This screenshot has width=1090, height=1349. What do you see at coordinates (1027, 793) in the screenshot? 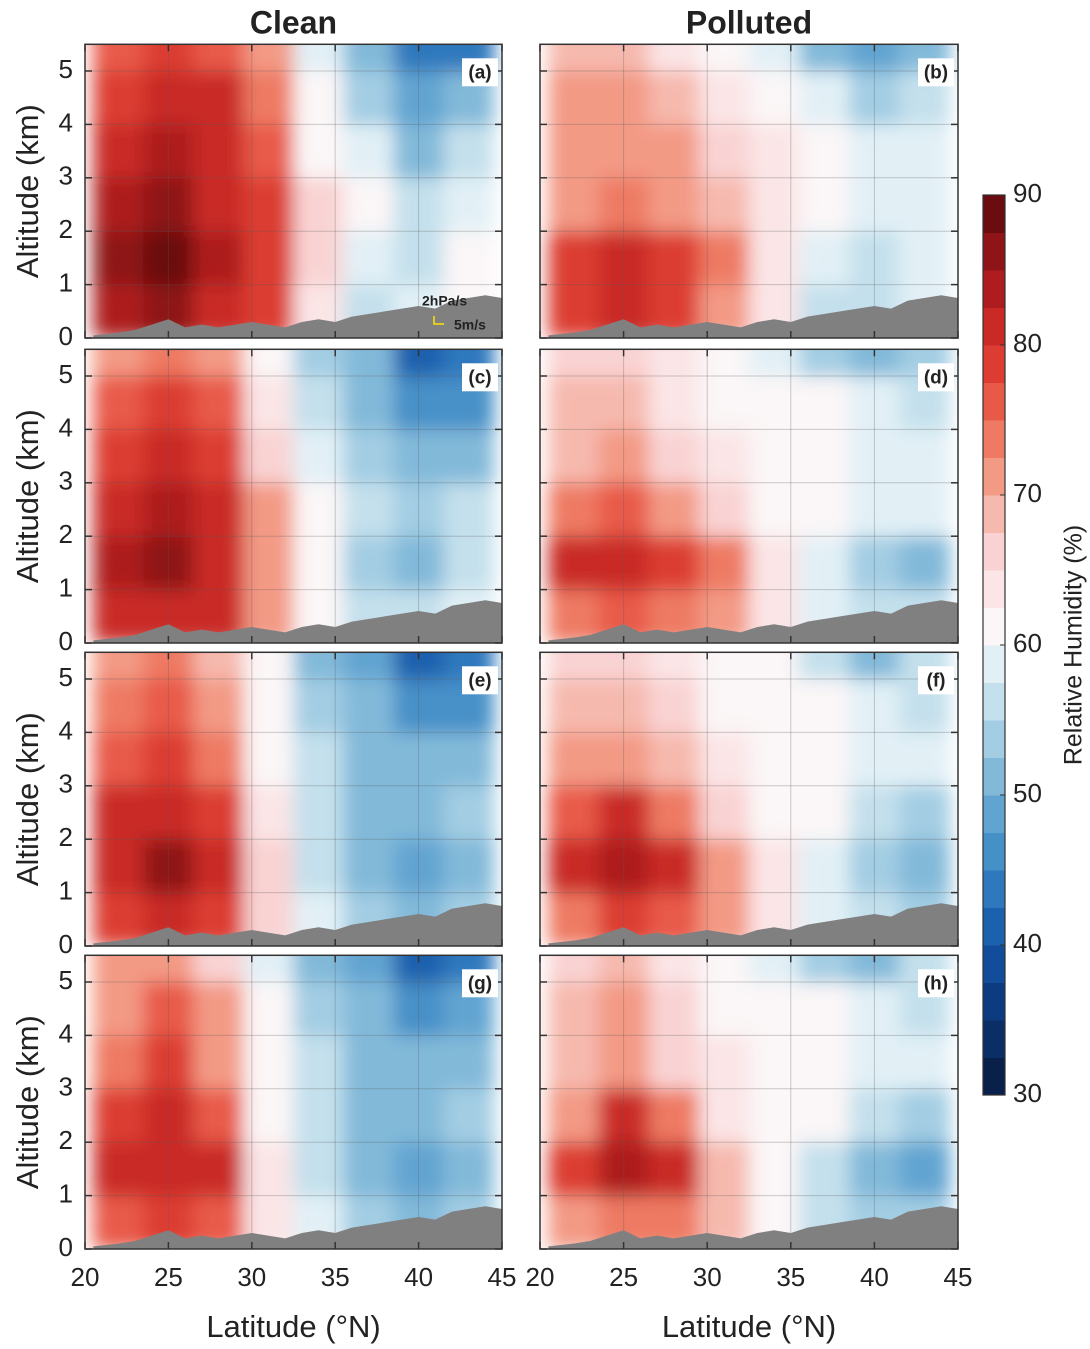
I see `colorbar-tick-label: 50` at bounding box center [1027, 793].